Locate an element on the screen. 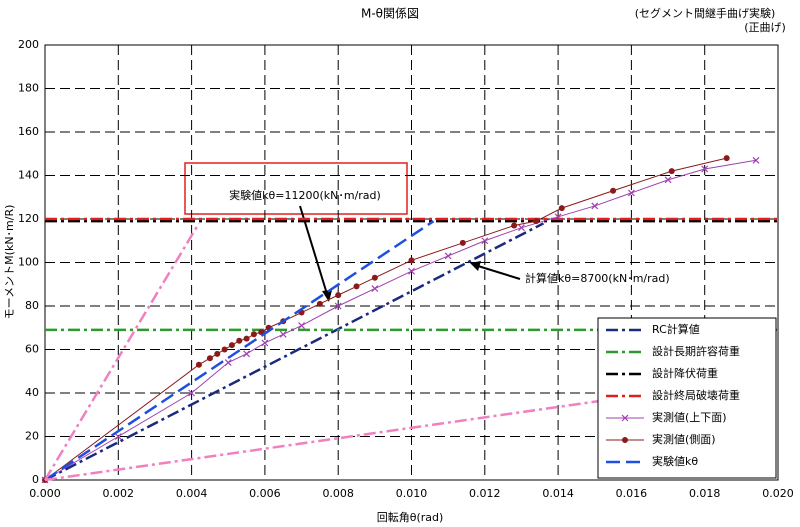  x-tick-label: 0.002 is located at coordinates (119, 493).